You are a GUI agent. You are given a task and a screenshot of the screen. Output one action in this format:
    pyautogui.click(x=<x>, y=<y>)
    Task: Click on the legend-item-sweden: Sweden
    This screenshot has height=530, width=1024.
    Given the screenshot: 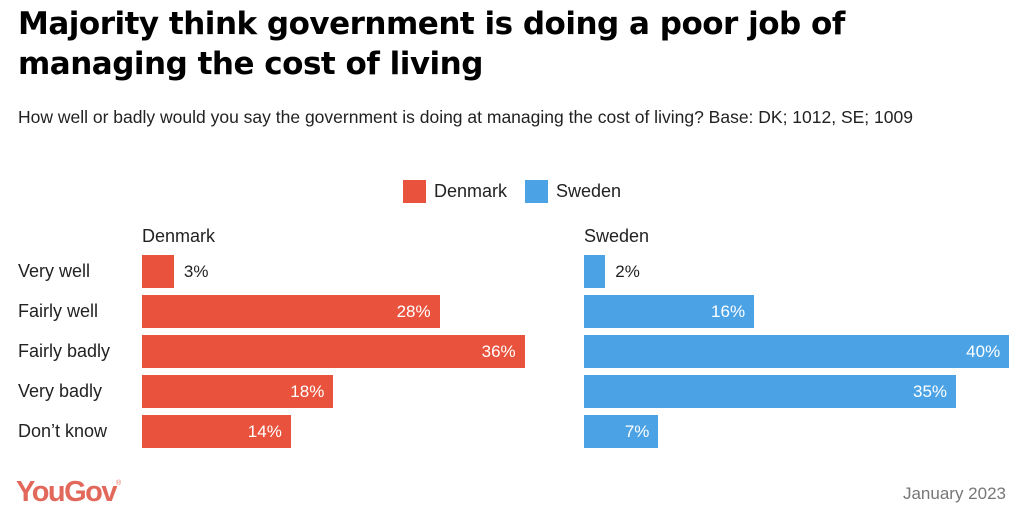 What is the action you would take?
    pyautogui.click(x=573, y=191)
    